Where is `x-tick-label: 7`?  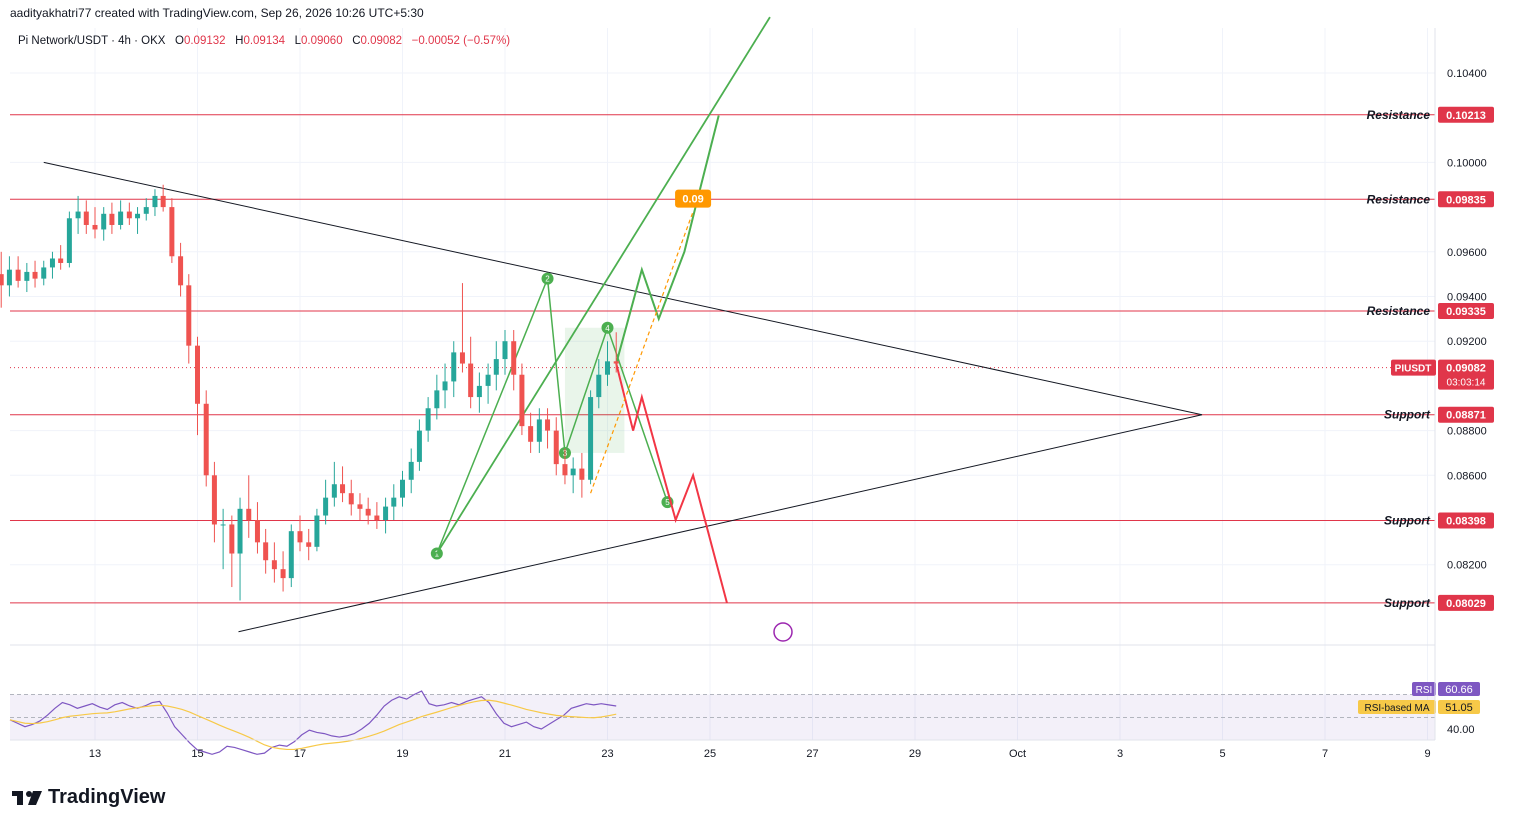 x-tick-label: 7 is located at coordinates (1325, 754).